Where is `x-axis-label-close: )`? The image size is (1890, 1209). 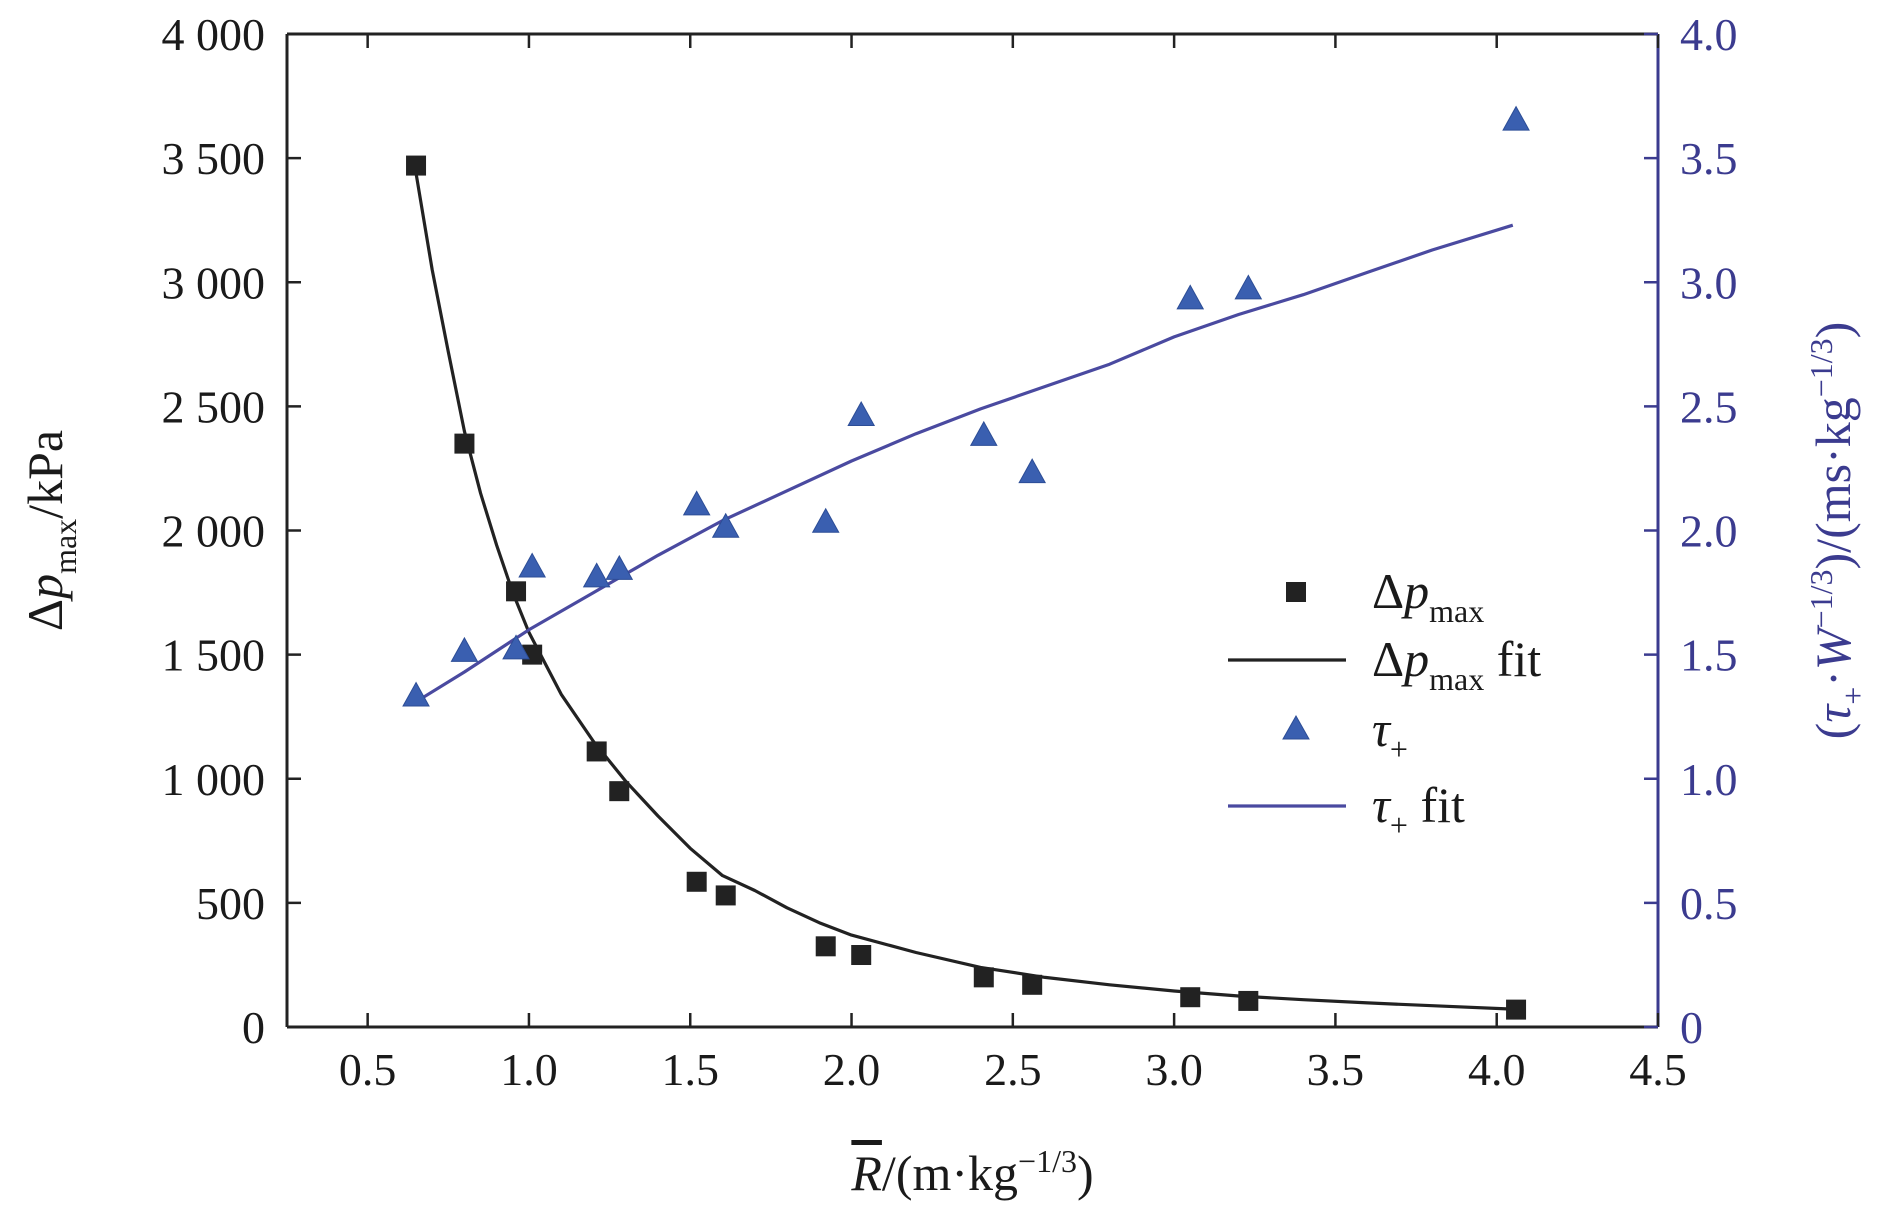 x-axis-label-close: ) is located at coordinates (1085, 1173).